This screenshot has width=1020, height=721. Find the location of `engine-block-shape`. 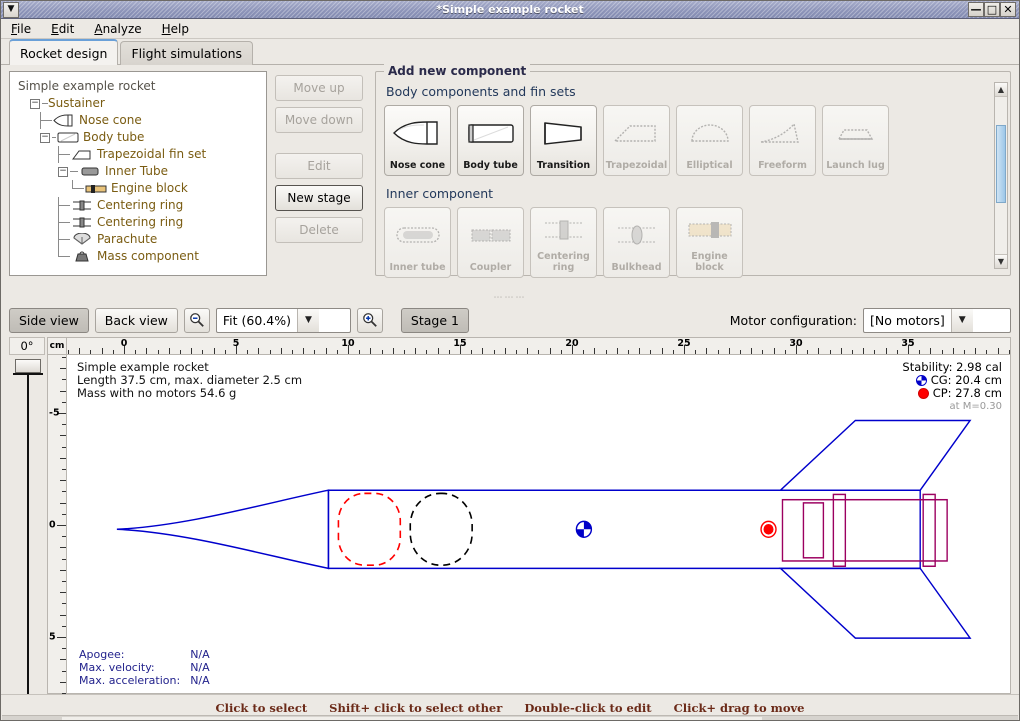

engine-block-shape is located at coordinates (813, 530).